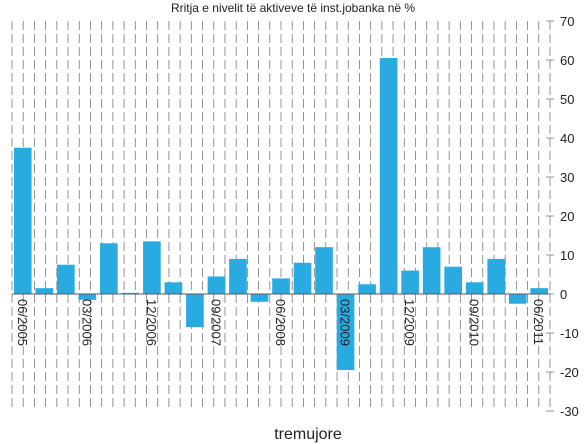 The image size is (587, 444). Describe the element at coordinates (569, 411) in the screenshot. I see `y-tick-label: -30` at that location.